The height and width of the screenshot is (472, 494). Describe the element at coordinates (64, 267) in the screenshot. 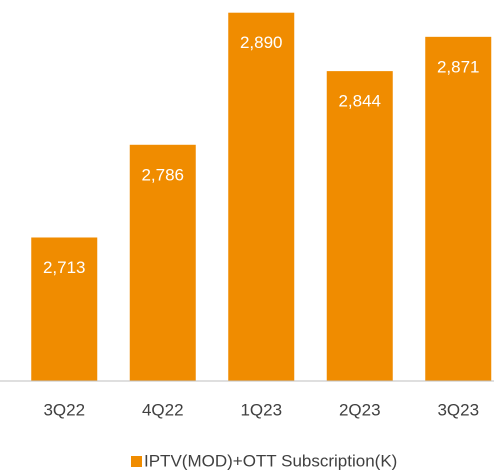

I see `value-label: 2,713` at that location.